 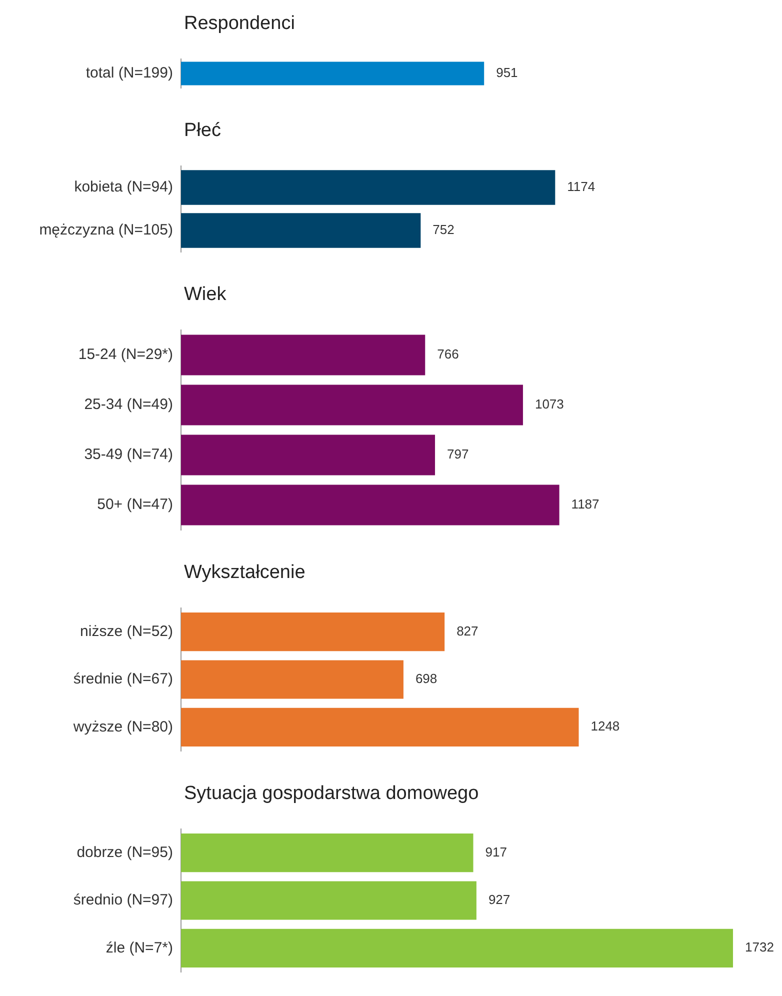 I want to click on y-tick-label: 50+ (N=47), so click(x=135, y=505).